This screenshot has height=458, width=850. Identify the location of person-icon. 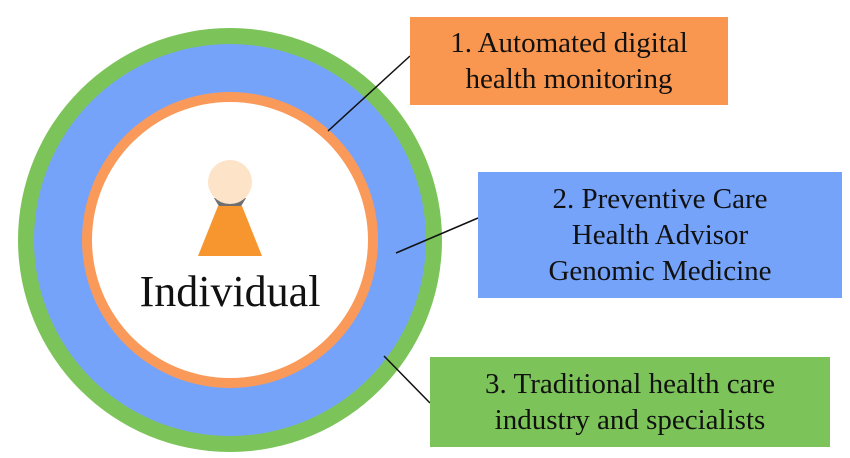
(230, 208).